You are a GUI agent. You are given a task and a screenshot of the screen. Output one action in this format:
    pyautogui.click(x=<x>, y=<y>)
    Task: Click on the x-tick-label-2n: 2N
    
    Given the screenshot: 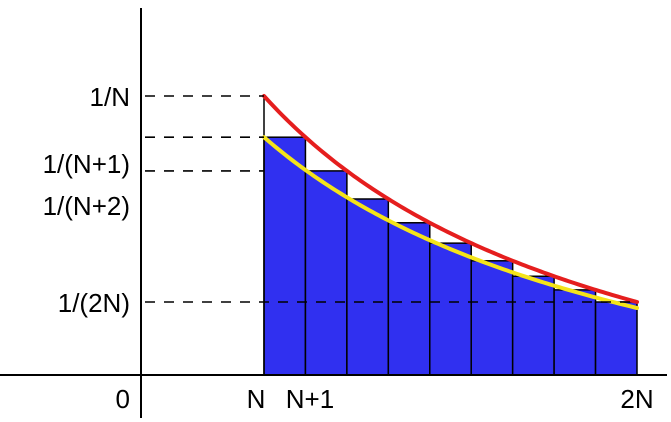 What is the action you would take?
    pyautogui.click(x=636, y=399)
    